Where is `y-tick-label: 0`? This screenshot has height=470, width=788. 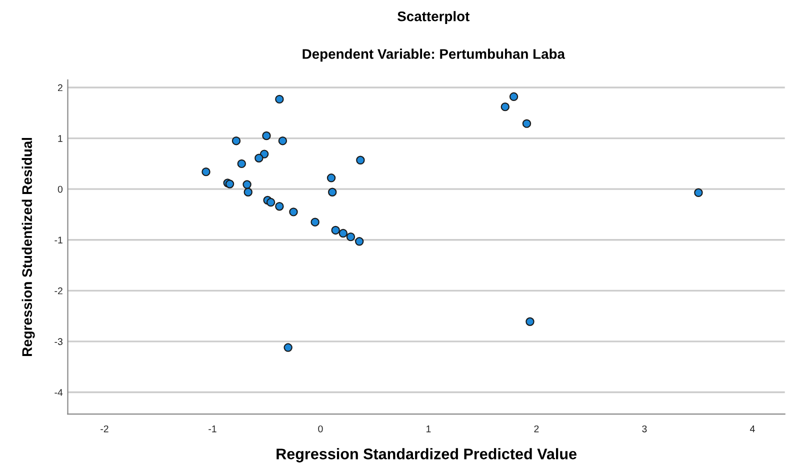 y-tick-label: 0 is located at coordinates (60, 189).